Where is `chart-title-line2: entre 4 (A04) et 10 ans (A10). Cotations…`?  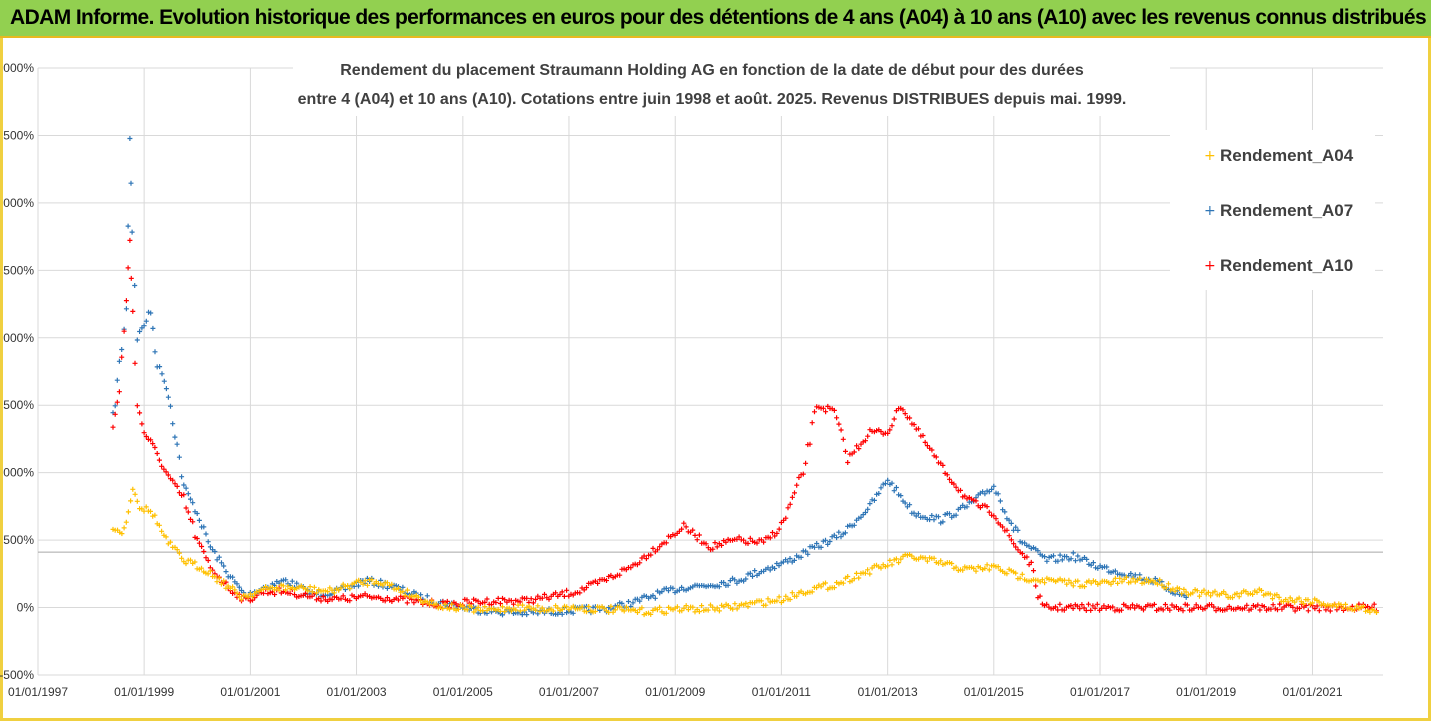 chart-title-line2: entre 4 (A04) et 10 ans (A10). Cotations… is located at coordinates (712, 99).